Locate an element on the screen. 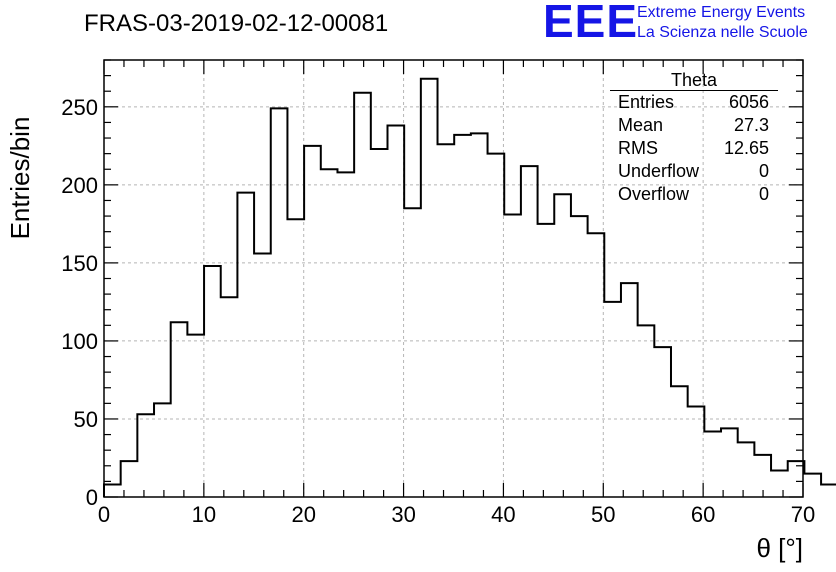  x-tick-labels: 0 10 20 30 40 50 60 70 is located at coordinates (456, 514).